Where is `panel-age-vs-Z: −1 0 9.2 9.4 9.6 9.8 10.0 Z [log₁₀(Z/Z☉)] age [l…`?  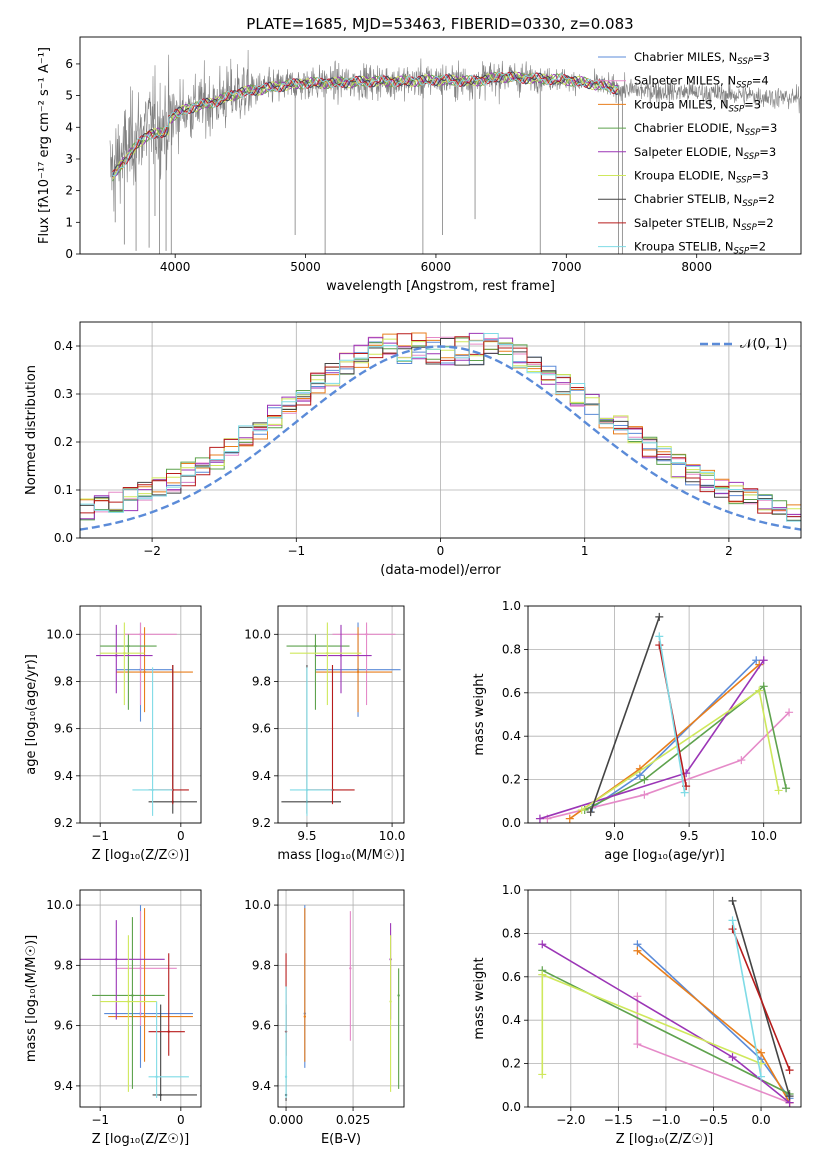 panel-age-vs-Z: −1 0 9.2 9.4 9.6 9.8 10.0 Z [log₁₀(Z/Z☉)] age [l… is located at coordinates (113, 734).